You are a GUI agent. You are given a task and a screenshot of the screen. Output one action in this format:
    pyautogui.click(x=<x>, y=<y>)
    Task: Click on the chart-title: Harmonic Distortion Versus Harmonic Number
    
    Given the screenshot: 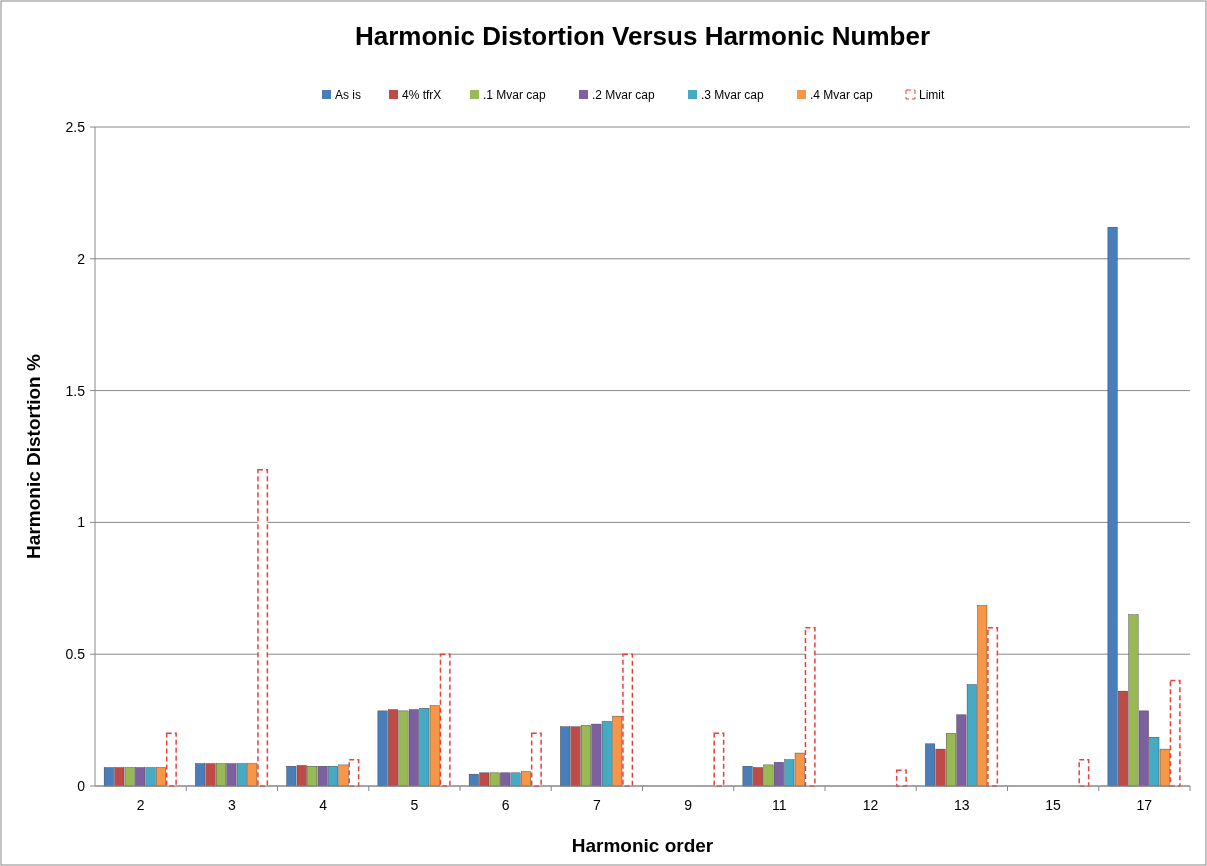 What is the action you would take?
    pyautogui.click(x=642, y=36)
    